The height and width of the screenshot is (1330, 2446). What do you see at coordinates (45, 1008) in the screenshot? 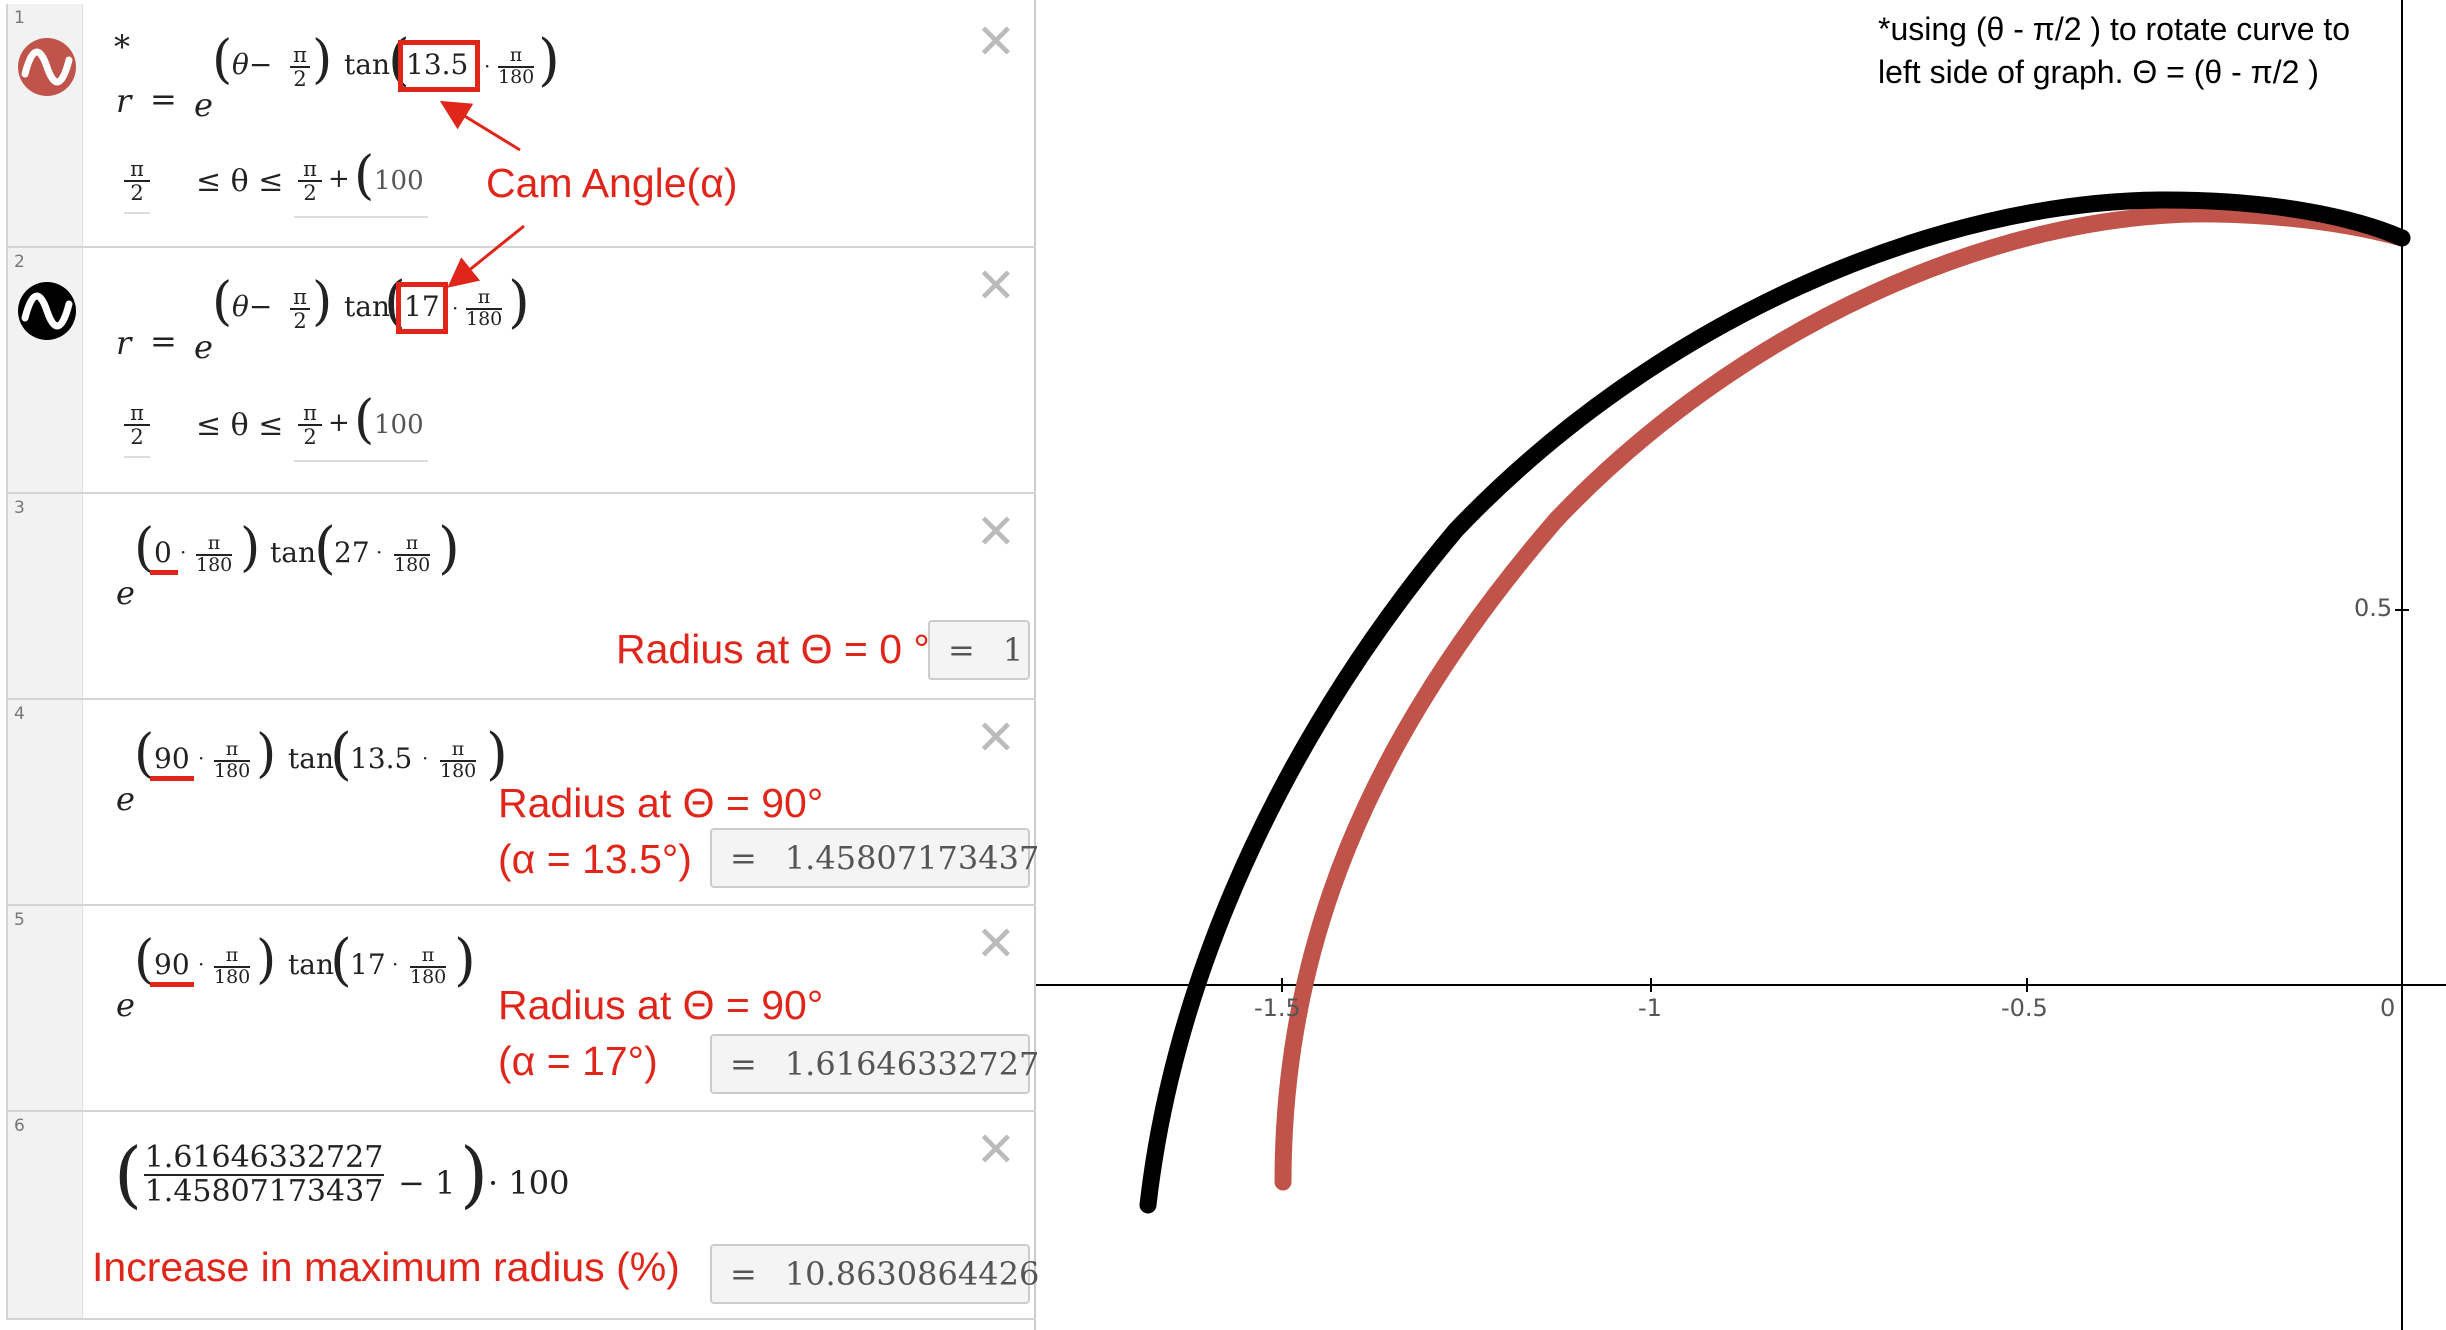
I see `expression-gutter: 5` at bounding box center [45, 1008].